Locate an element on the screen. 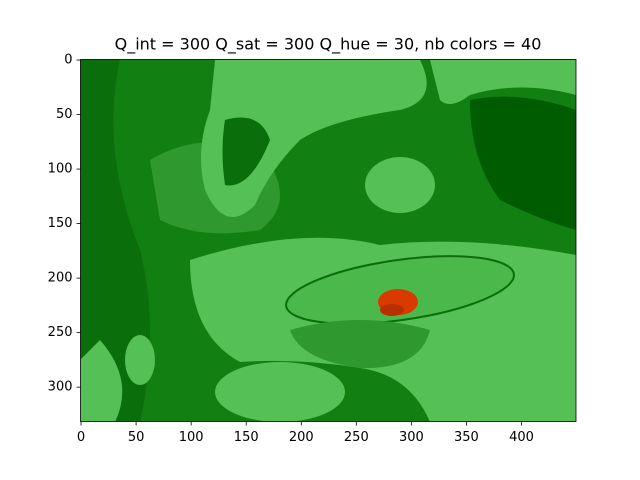 Image resolution: width=640 pixels, height=480 pixels. x-tick-label: 350 is located at coordinates (466, 437).